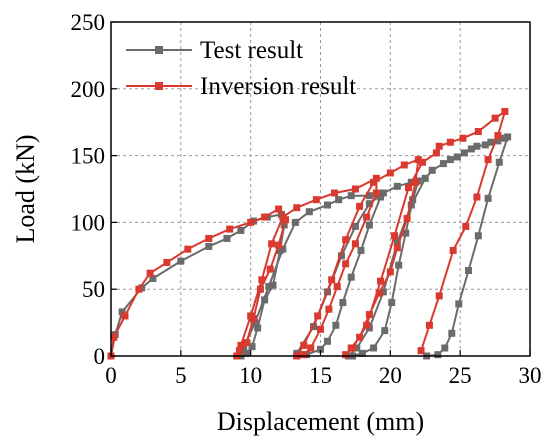  I want to click on x-tick-label: 25, so click(460, 375).